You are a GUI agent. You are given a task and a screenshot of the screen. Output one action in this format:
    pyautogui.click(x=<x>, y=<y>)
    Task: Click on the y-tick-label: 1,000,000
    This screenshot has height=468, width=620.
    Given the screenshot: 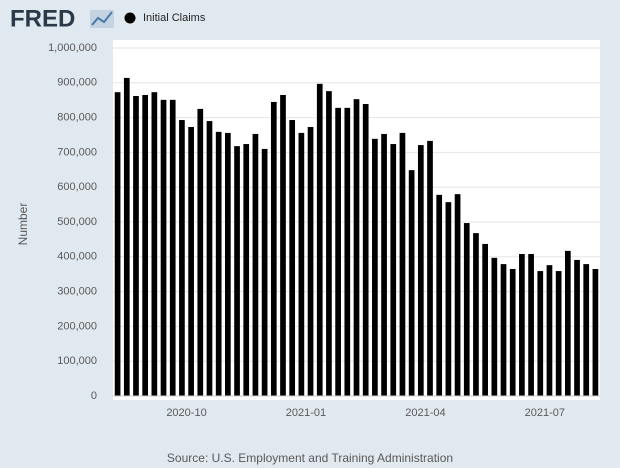 What is the action you would take?
    pyautogui.click(x=72, y=48)
    